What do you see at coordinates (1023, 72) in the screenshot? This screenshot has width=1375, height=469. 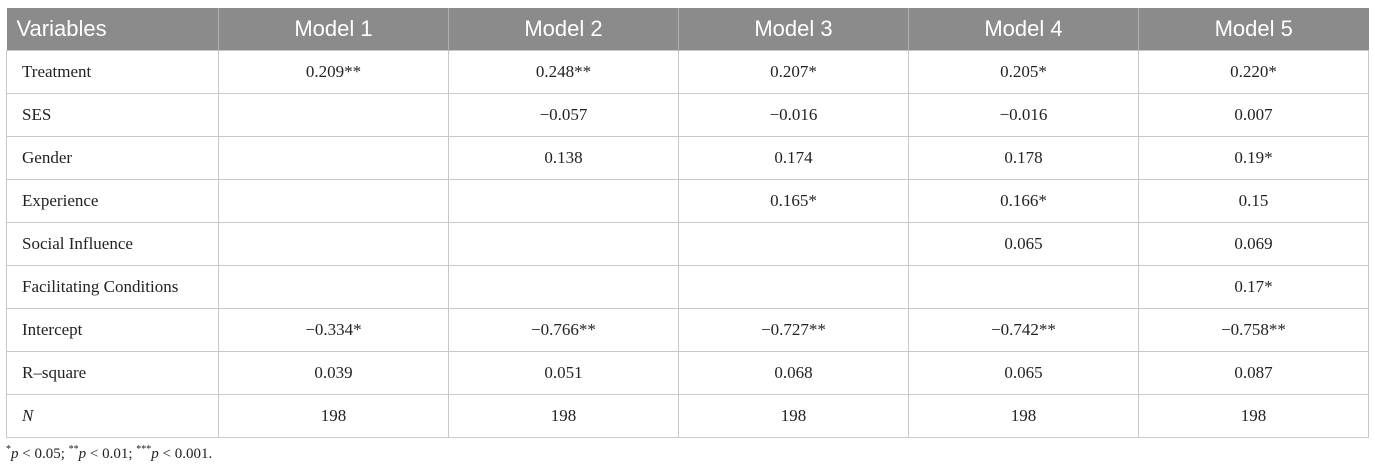 I see `value-cell: 0.205*` at bounding box center [1023, 72].